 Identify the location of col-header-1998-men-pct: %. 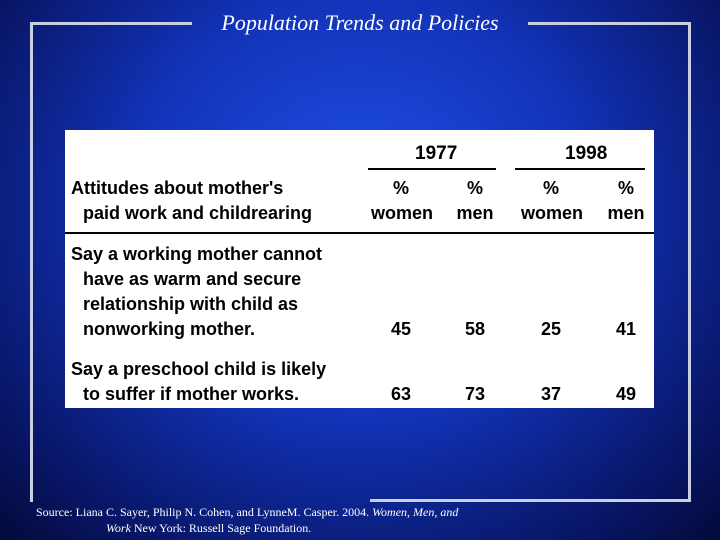
(625, 188).